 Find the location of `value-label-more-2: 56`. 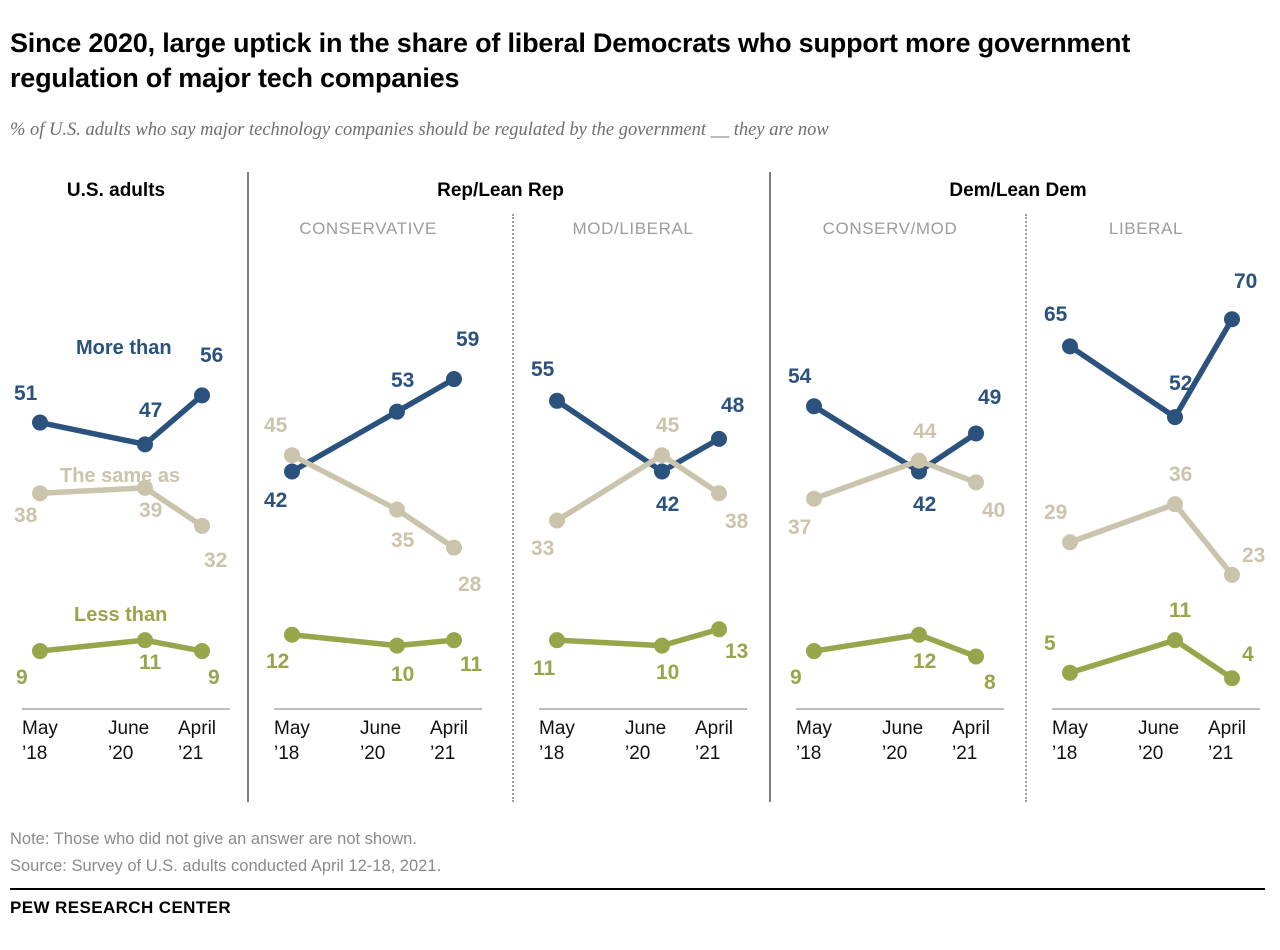

value-label-more-2: 56 is located at coordinates (212, 356).